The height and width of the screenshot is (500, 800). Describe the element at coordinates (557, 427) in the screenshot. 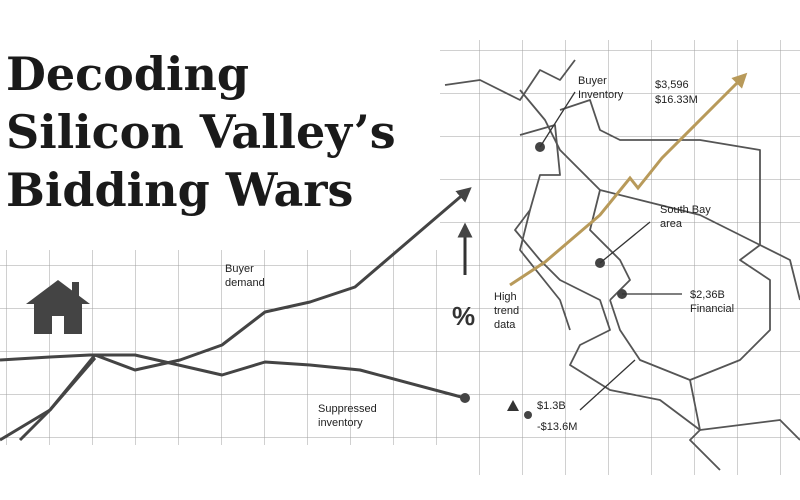

I see `label: -$13.6M` at that location.